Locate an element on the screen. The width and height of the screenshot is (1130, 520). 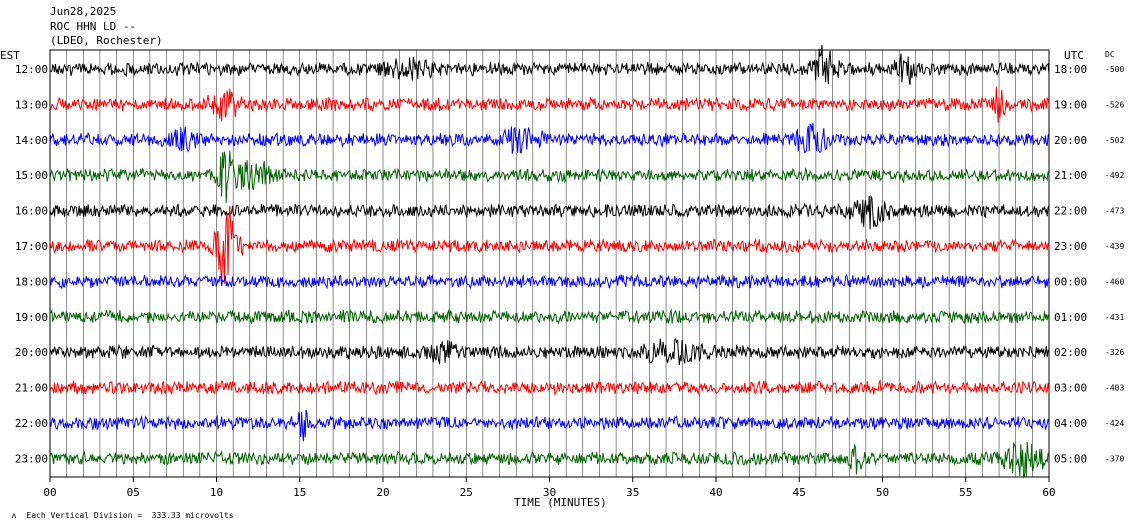
utc-hour-label: 02:00 is located at coordinates (1070, 352).